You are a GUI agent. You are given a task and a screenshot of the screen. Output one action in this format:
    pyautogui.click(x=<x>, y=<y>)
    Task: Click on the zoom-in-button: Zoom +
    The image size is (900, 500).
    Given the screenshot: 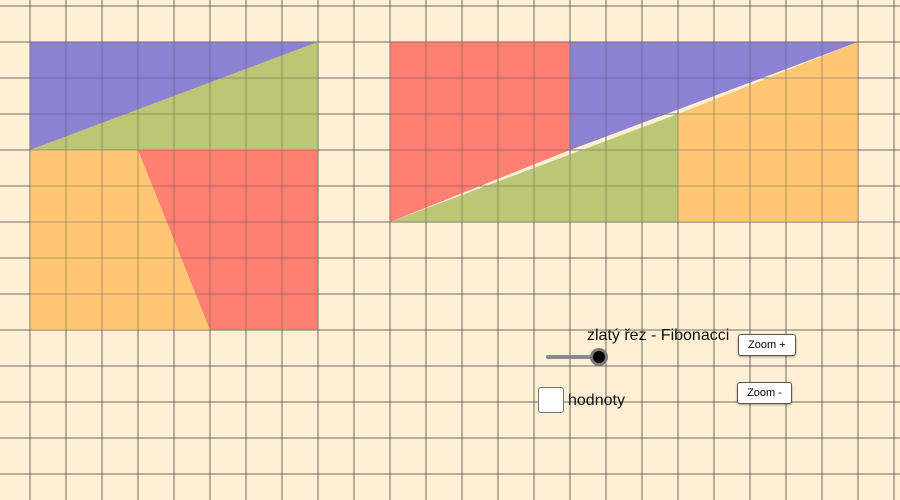 What is the action you would take?
    pyautogui.click(x=767, y=345)
    